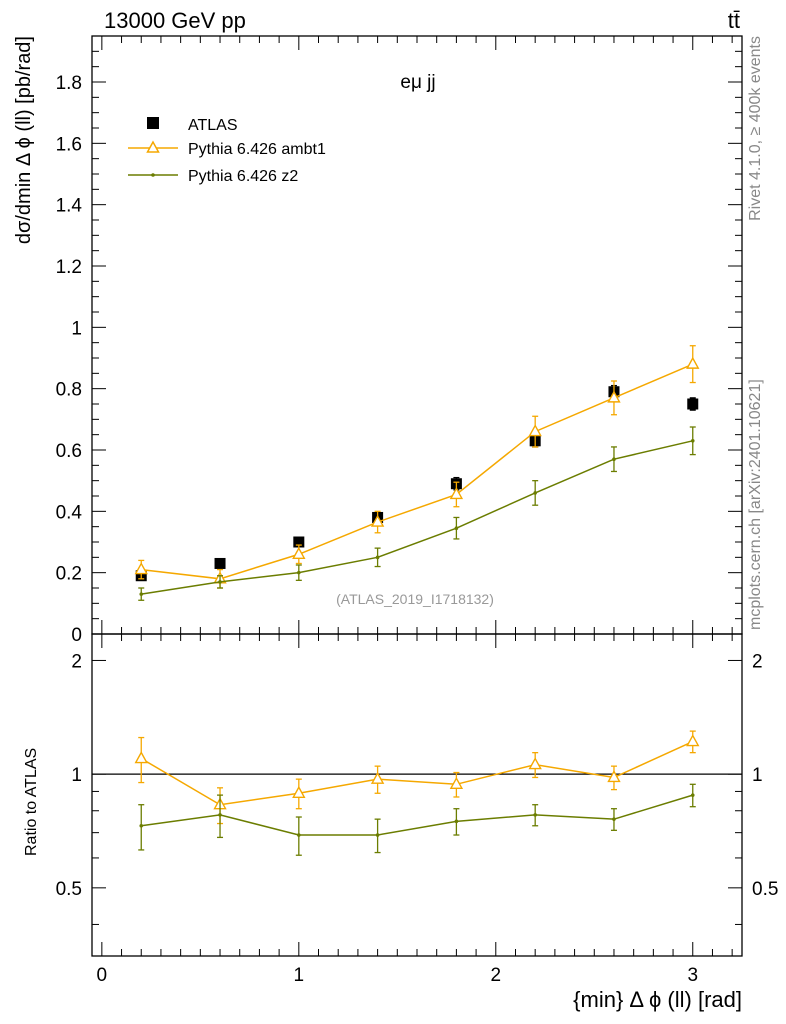 The width and height of the screenshot is (786, 1024). I want to click on x-axis-title: {min} Δ ϕ (ll) [rad], so click(657, 999).